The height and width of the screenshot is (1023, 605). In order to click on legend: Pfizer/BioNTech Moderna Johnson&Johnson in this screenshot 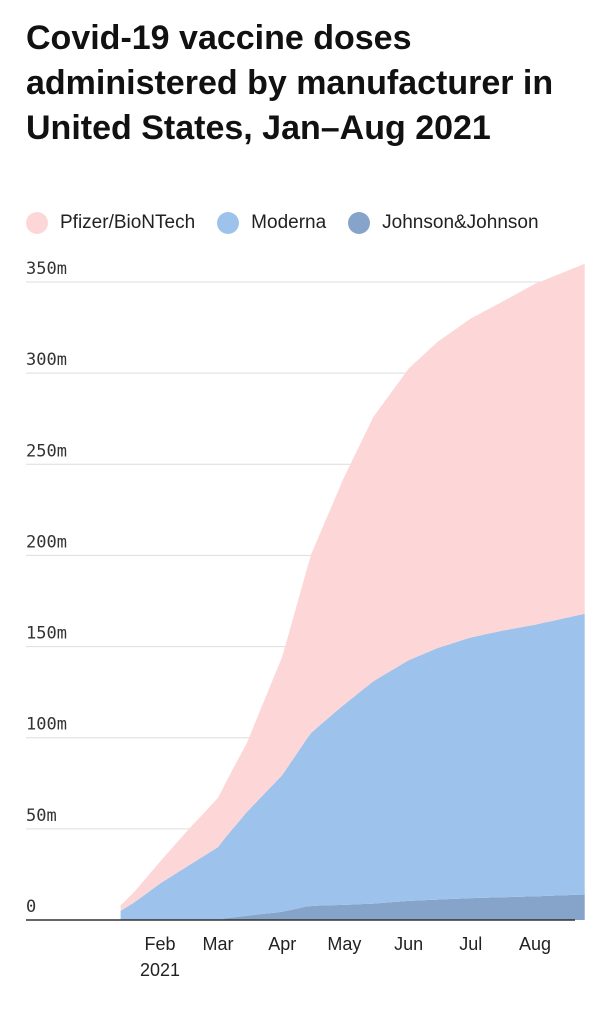, I will do `click(293, 223)`.